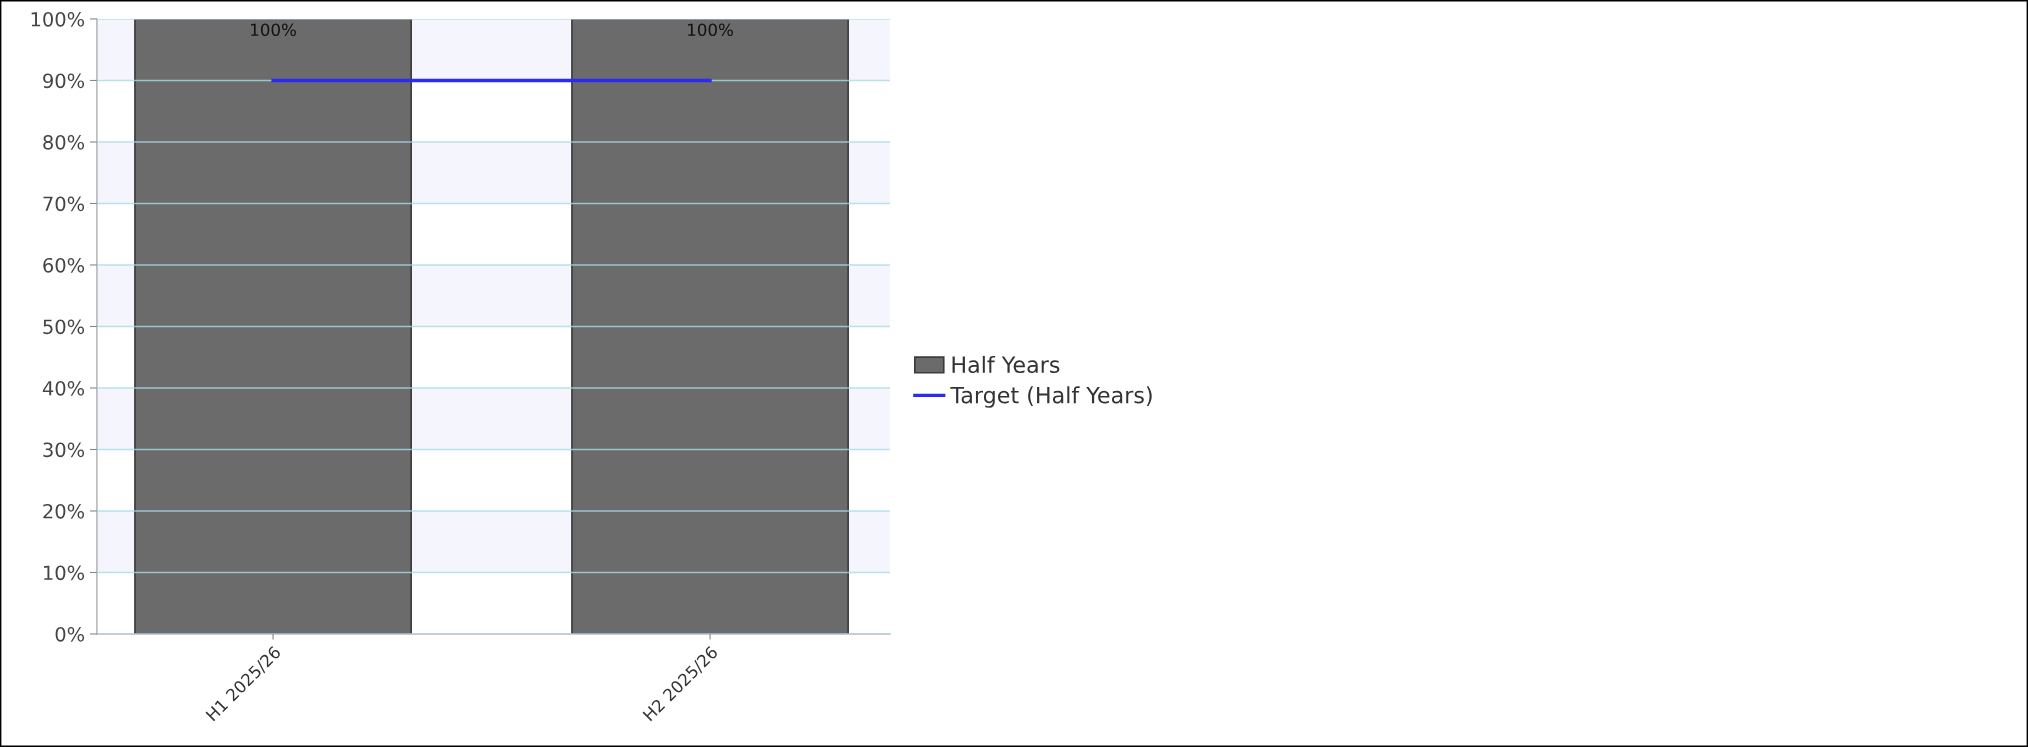 The width and height of the screenshot is (2028, 747). I want to click on y-tick-label: 90%, so click(64, 81).